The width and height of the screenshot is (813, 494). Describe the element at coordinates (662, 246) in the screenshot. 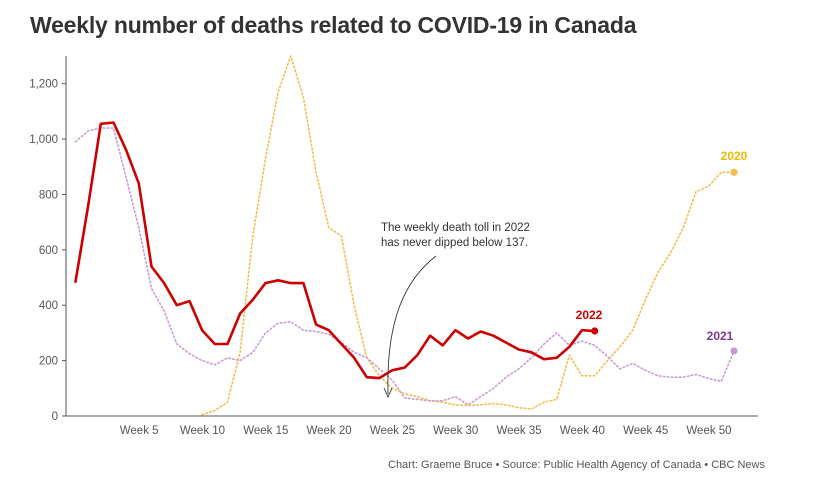

I see `series-label-layer: 2020 2021 2022` at that location.